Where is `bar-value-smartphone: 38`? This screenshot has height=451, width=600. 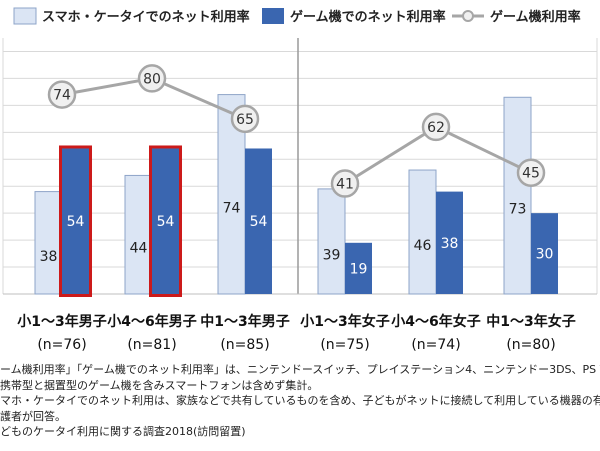 bar-value-smartphone: 38 is located at coordinates (49, 257).